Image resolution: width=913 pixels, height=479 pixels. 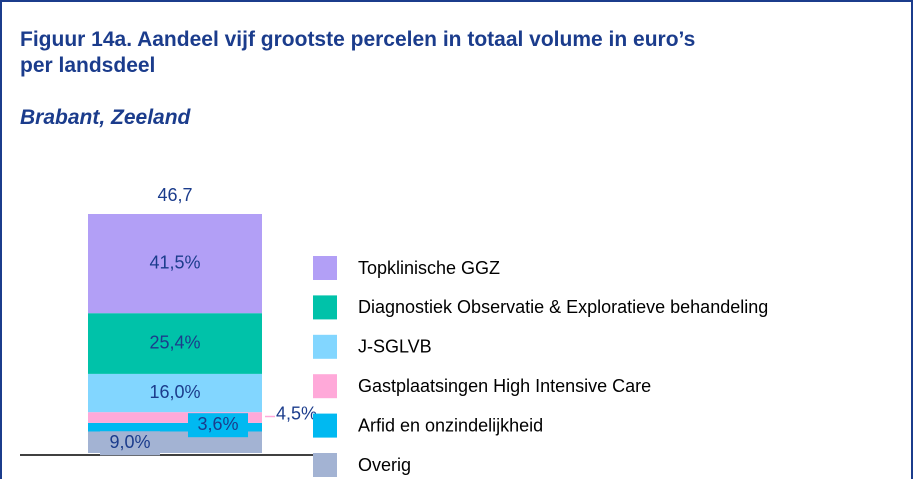 I want to click on data-label: 3,6%, so click(x=217, y=424).